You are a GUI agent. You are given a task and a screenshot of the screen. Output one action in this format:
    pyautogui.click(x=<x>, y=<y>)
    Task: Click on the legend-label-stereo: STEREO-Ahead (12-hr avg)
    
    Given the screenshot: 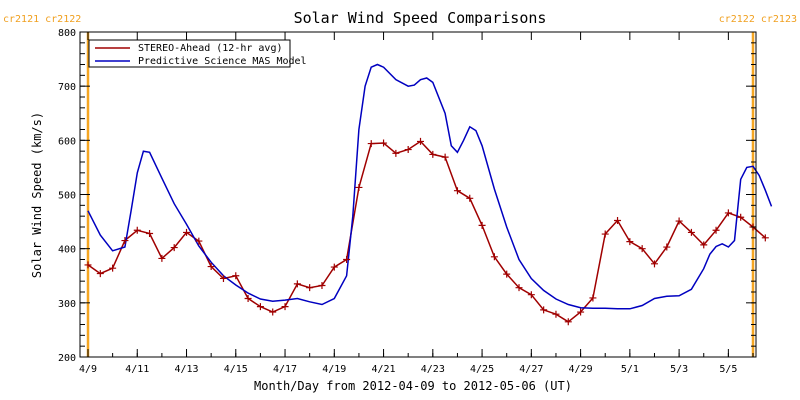 What is the action you would take?
    pyautogui.click(x=210, y=48)
    